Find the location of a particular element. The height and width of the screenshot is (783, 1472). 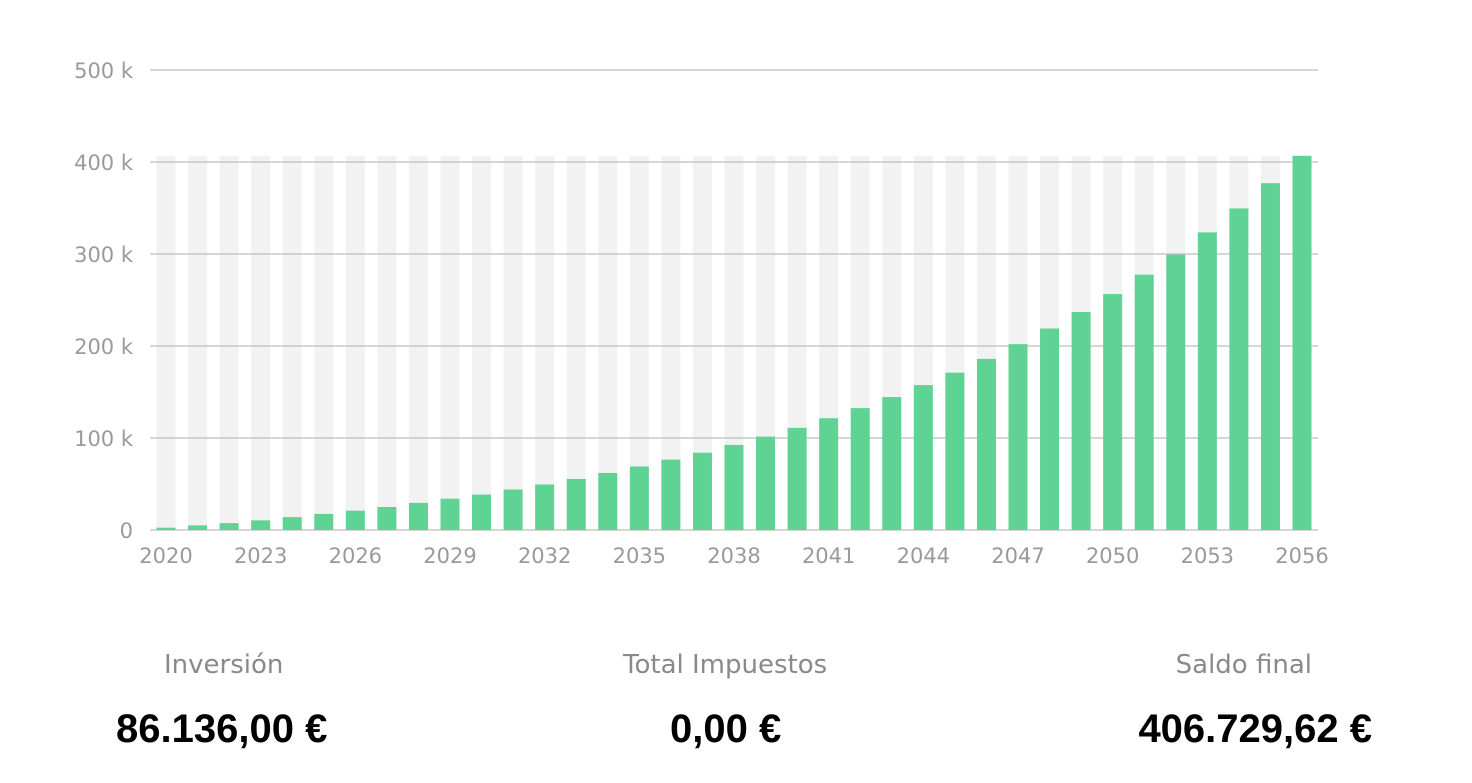

inversion-value: 86.136,00 € is located at coordinates (222, 729).